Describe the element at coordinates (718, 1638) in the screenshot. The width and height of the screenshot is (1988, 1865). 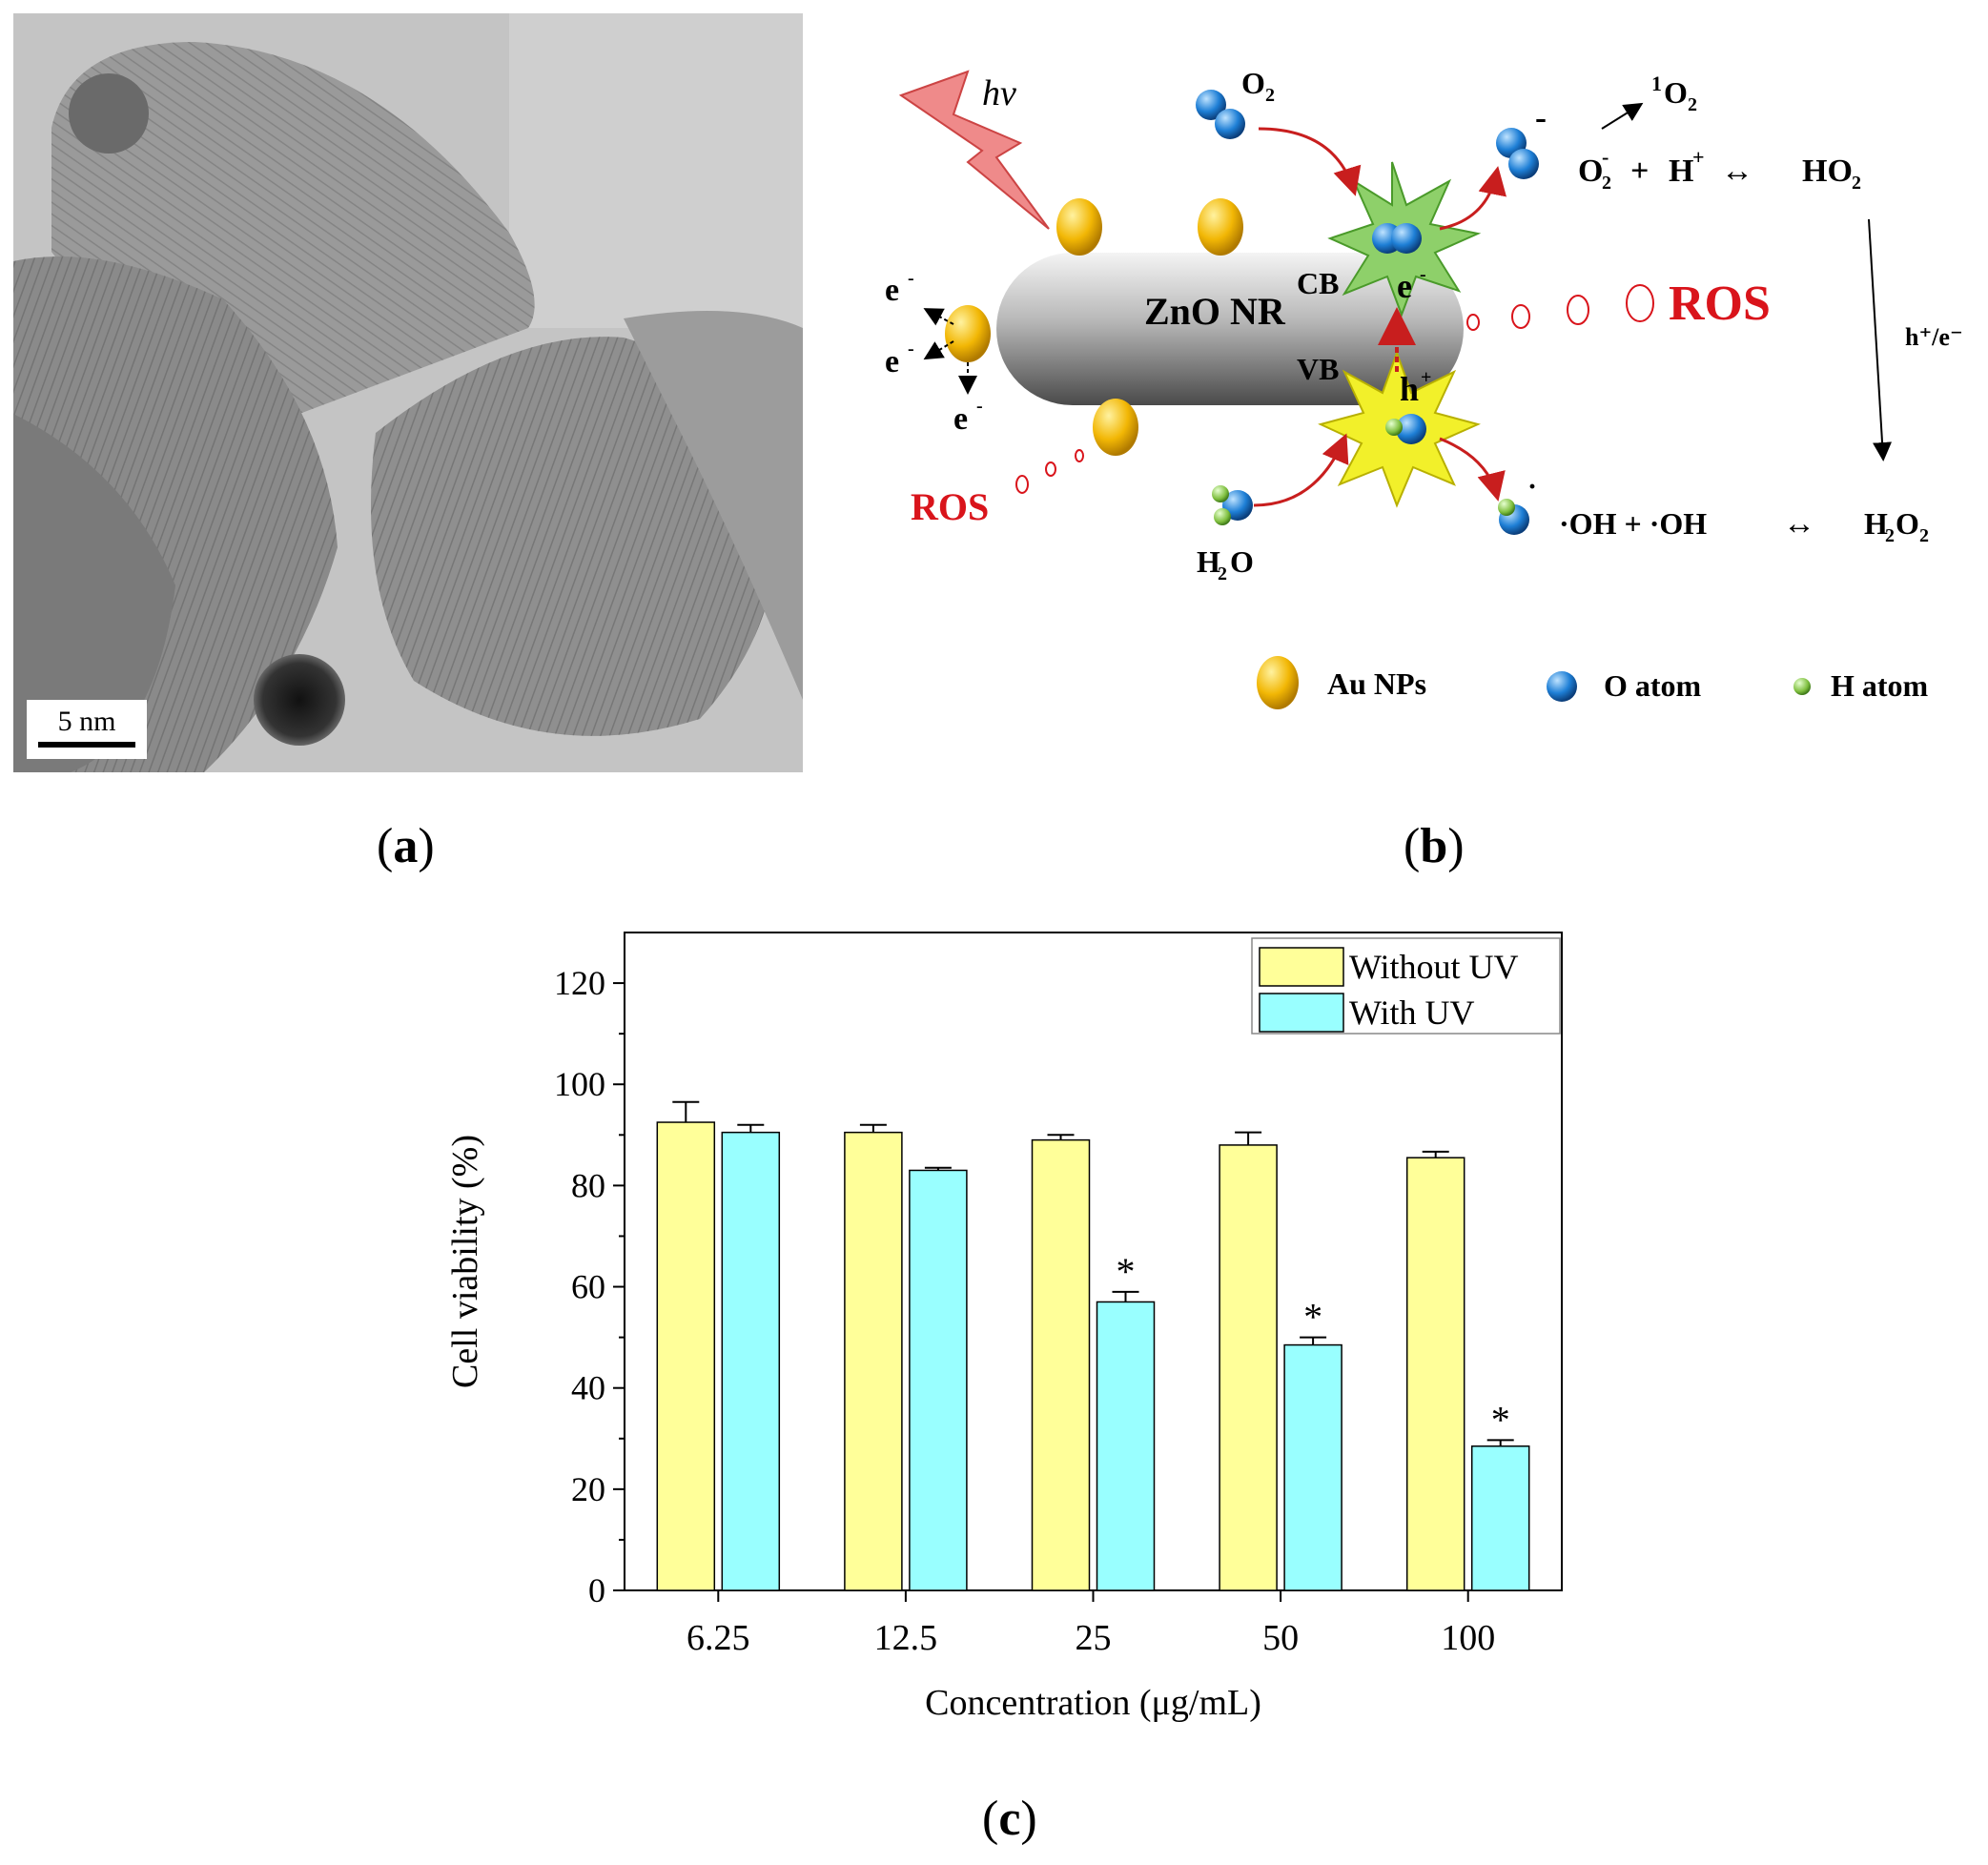
I see `x-tick-label: 6.25` at that location.